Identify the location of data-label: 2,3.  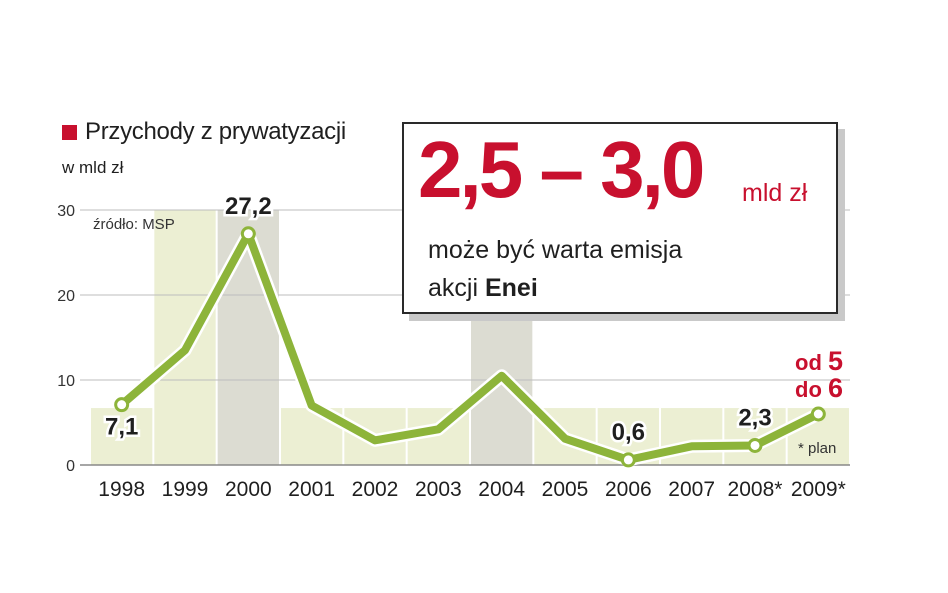
(754, 417).